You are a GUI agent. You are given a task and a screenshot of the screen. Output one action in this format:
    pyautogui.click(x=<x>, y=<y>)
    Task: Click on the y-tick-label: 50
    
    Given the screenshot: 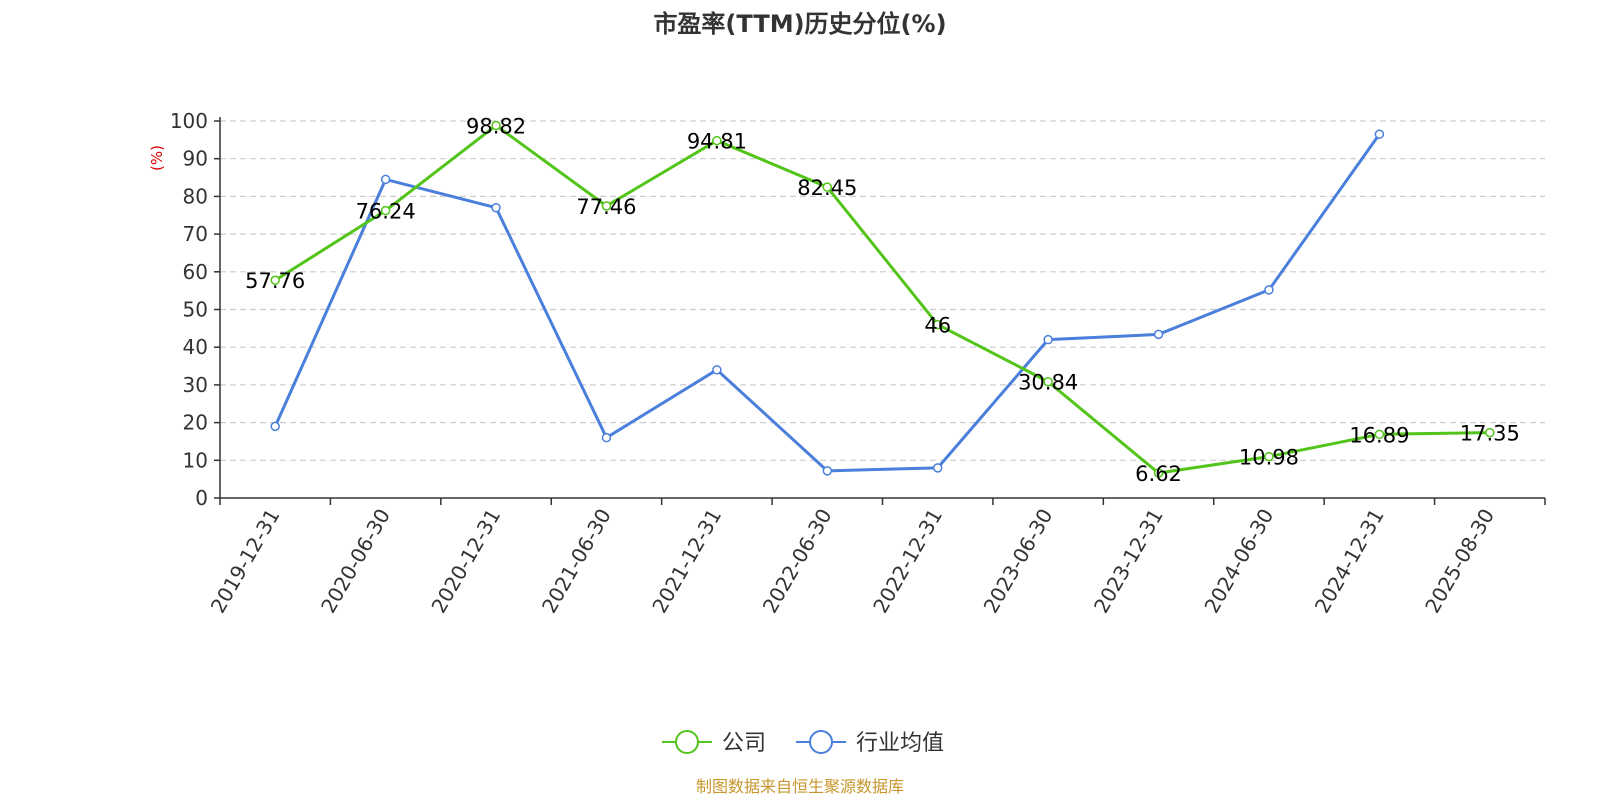 What is the action you would take?
    pyautogui.click(x=195, y=310)
    